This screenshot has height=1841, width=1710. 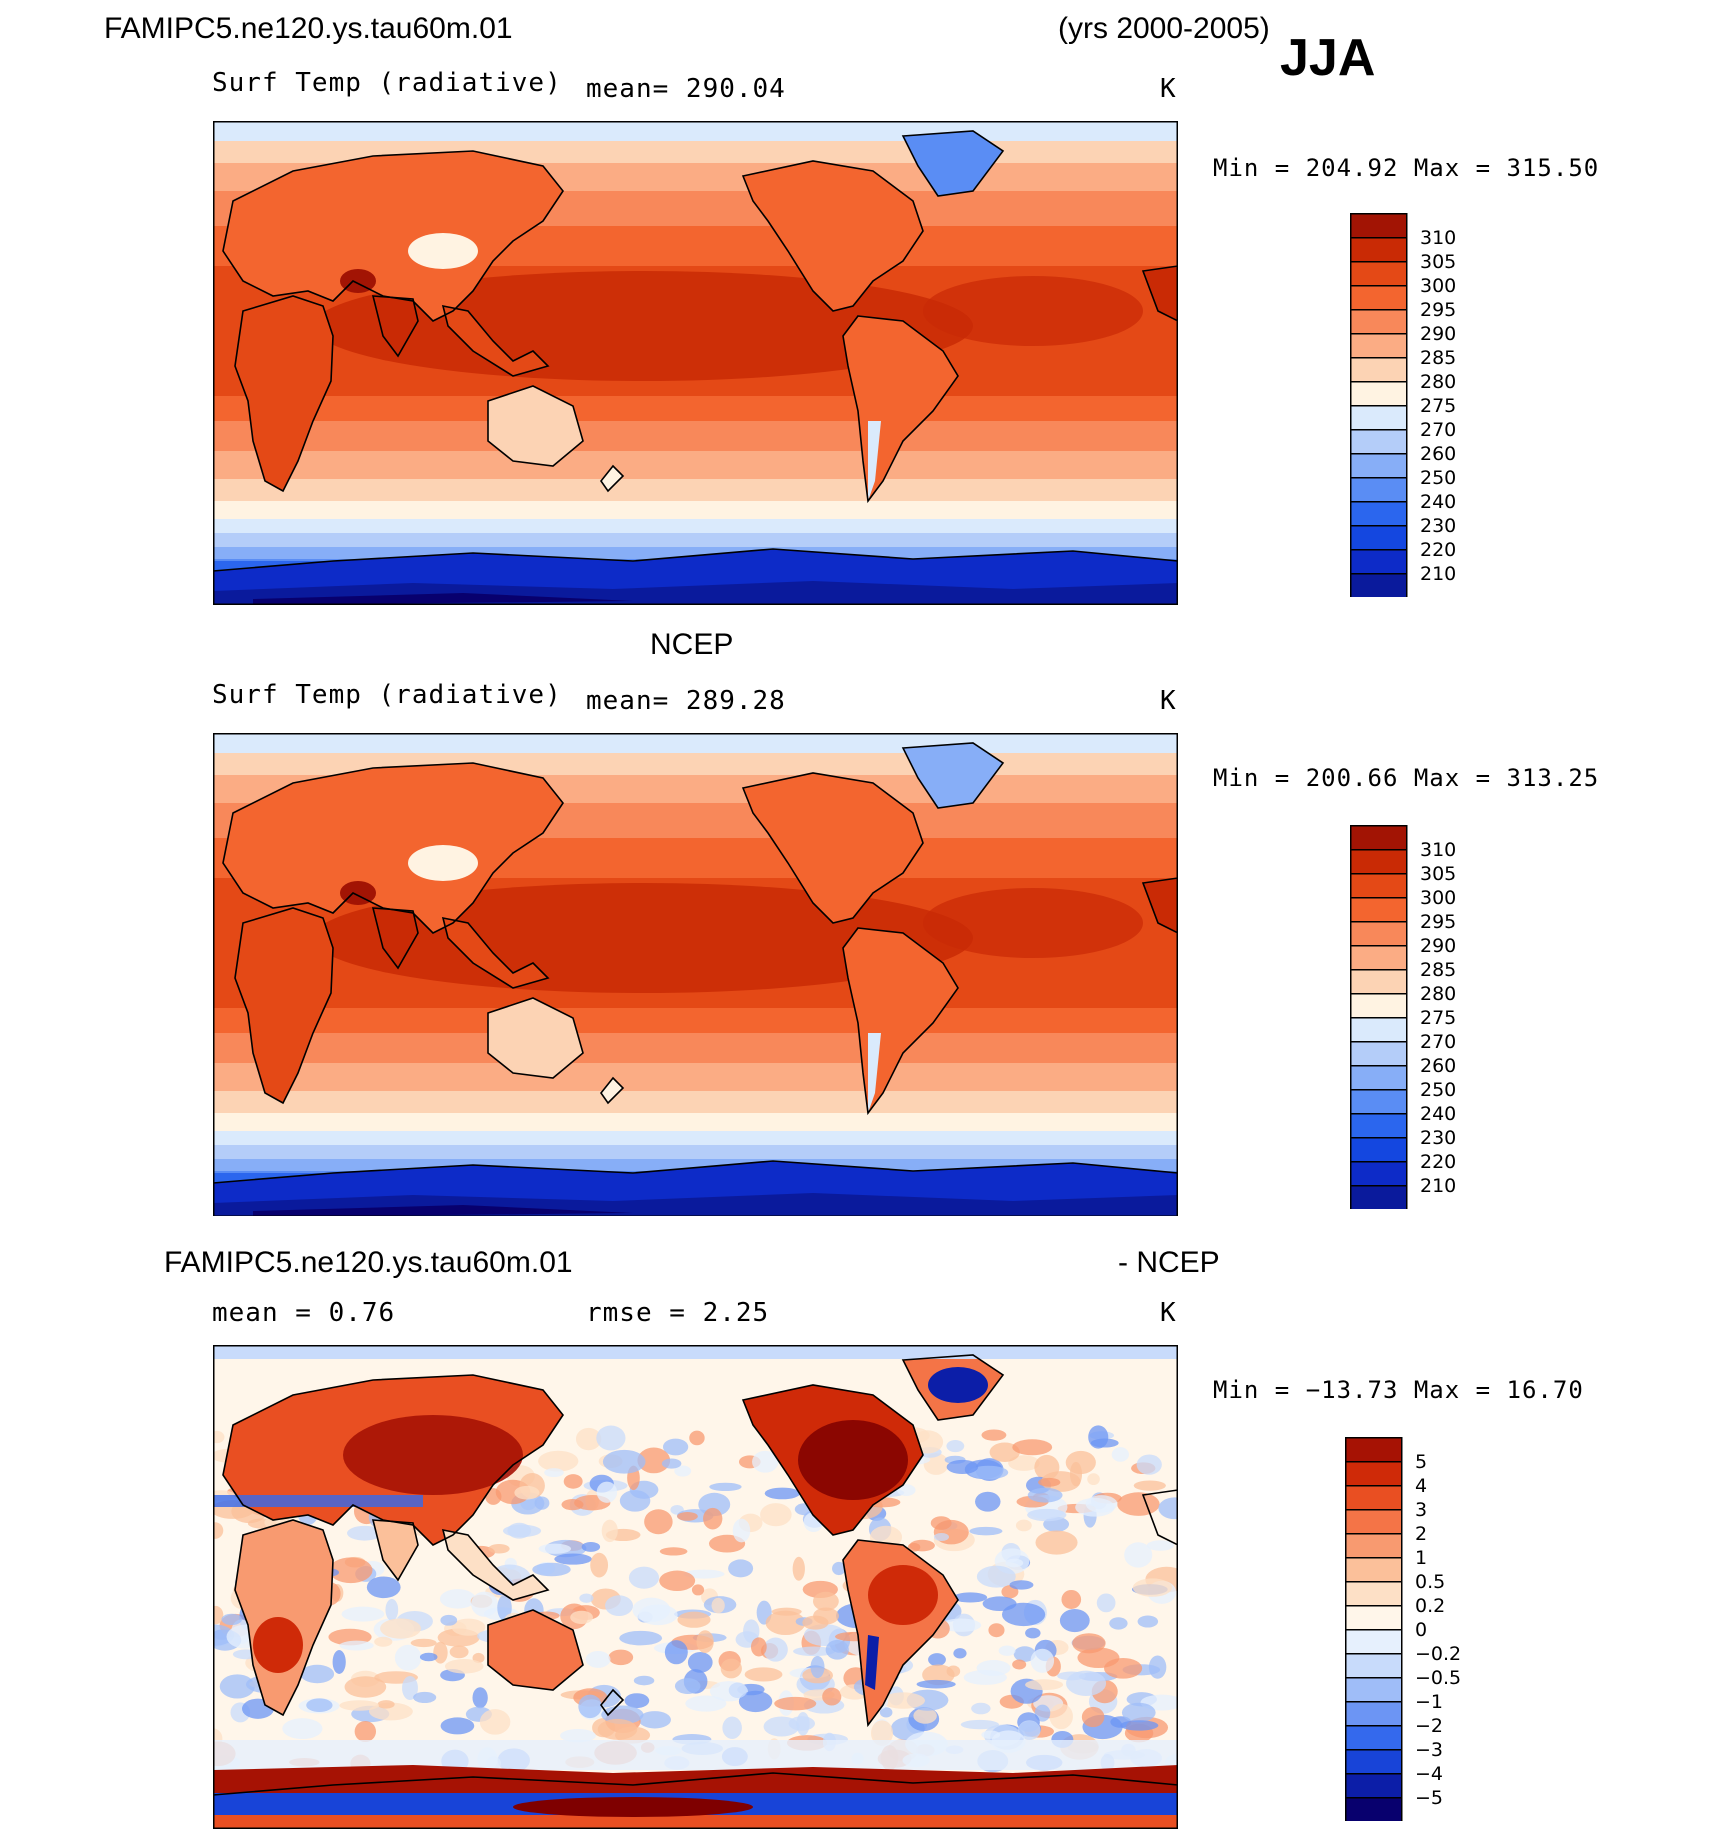 What do you see at coordinates (678, 1313) in the screenshot?
I see `panel3-rmse: rmse = 2.25` at bounding box center [678, 1313].